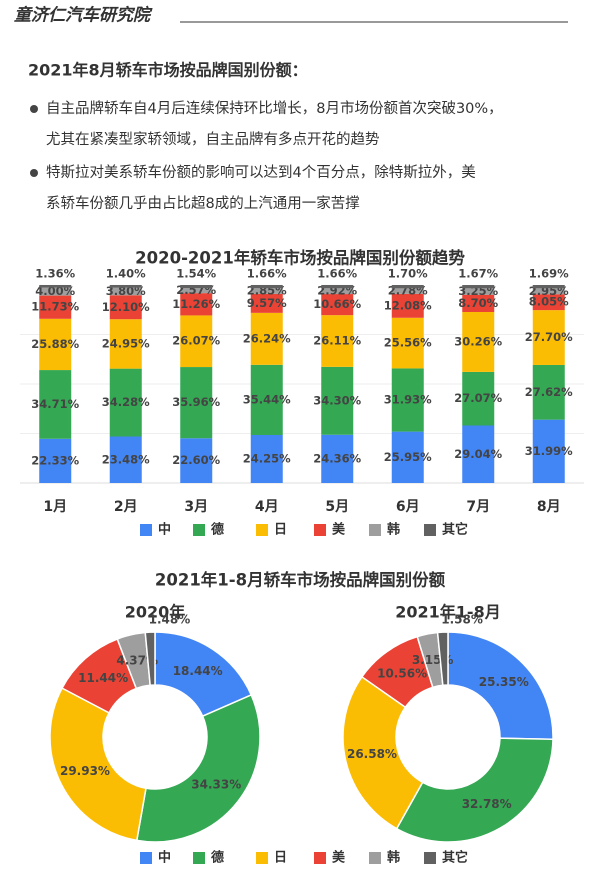 The image size is (600, 874). What do you see at coordinates (337, 304) in the screenshot?
I see `value-label: 10.66%` at bounding box center [337, 304].